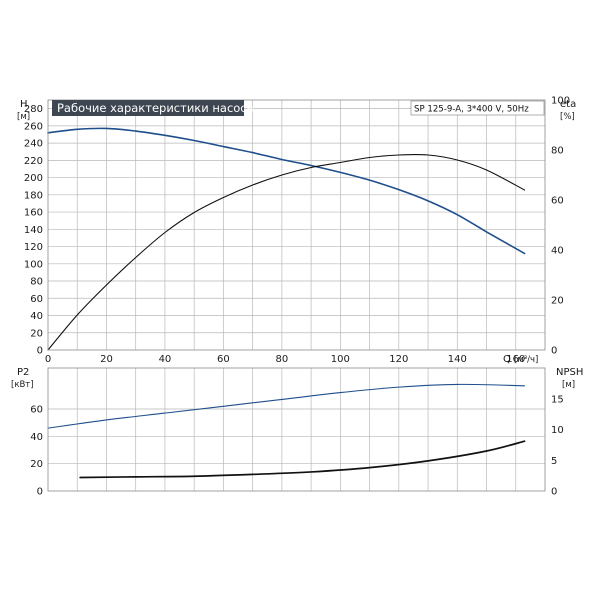 Image resolution: width=600 pixels, height=600 pixels. I want to click on x-tick-label: 120, so click(398, 359).